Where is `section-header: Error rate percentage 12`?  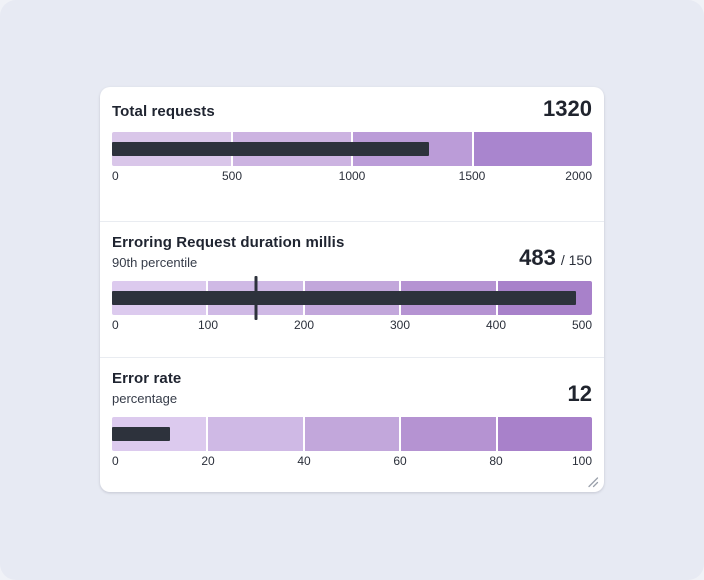
section-header: Error rate percentage 12 is located at coordinates (352, 388).